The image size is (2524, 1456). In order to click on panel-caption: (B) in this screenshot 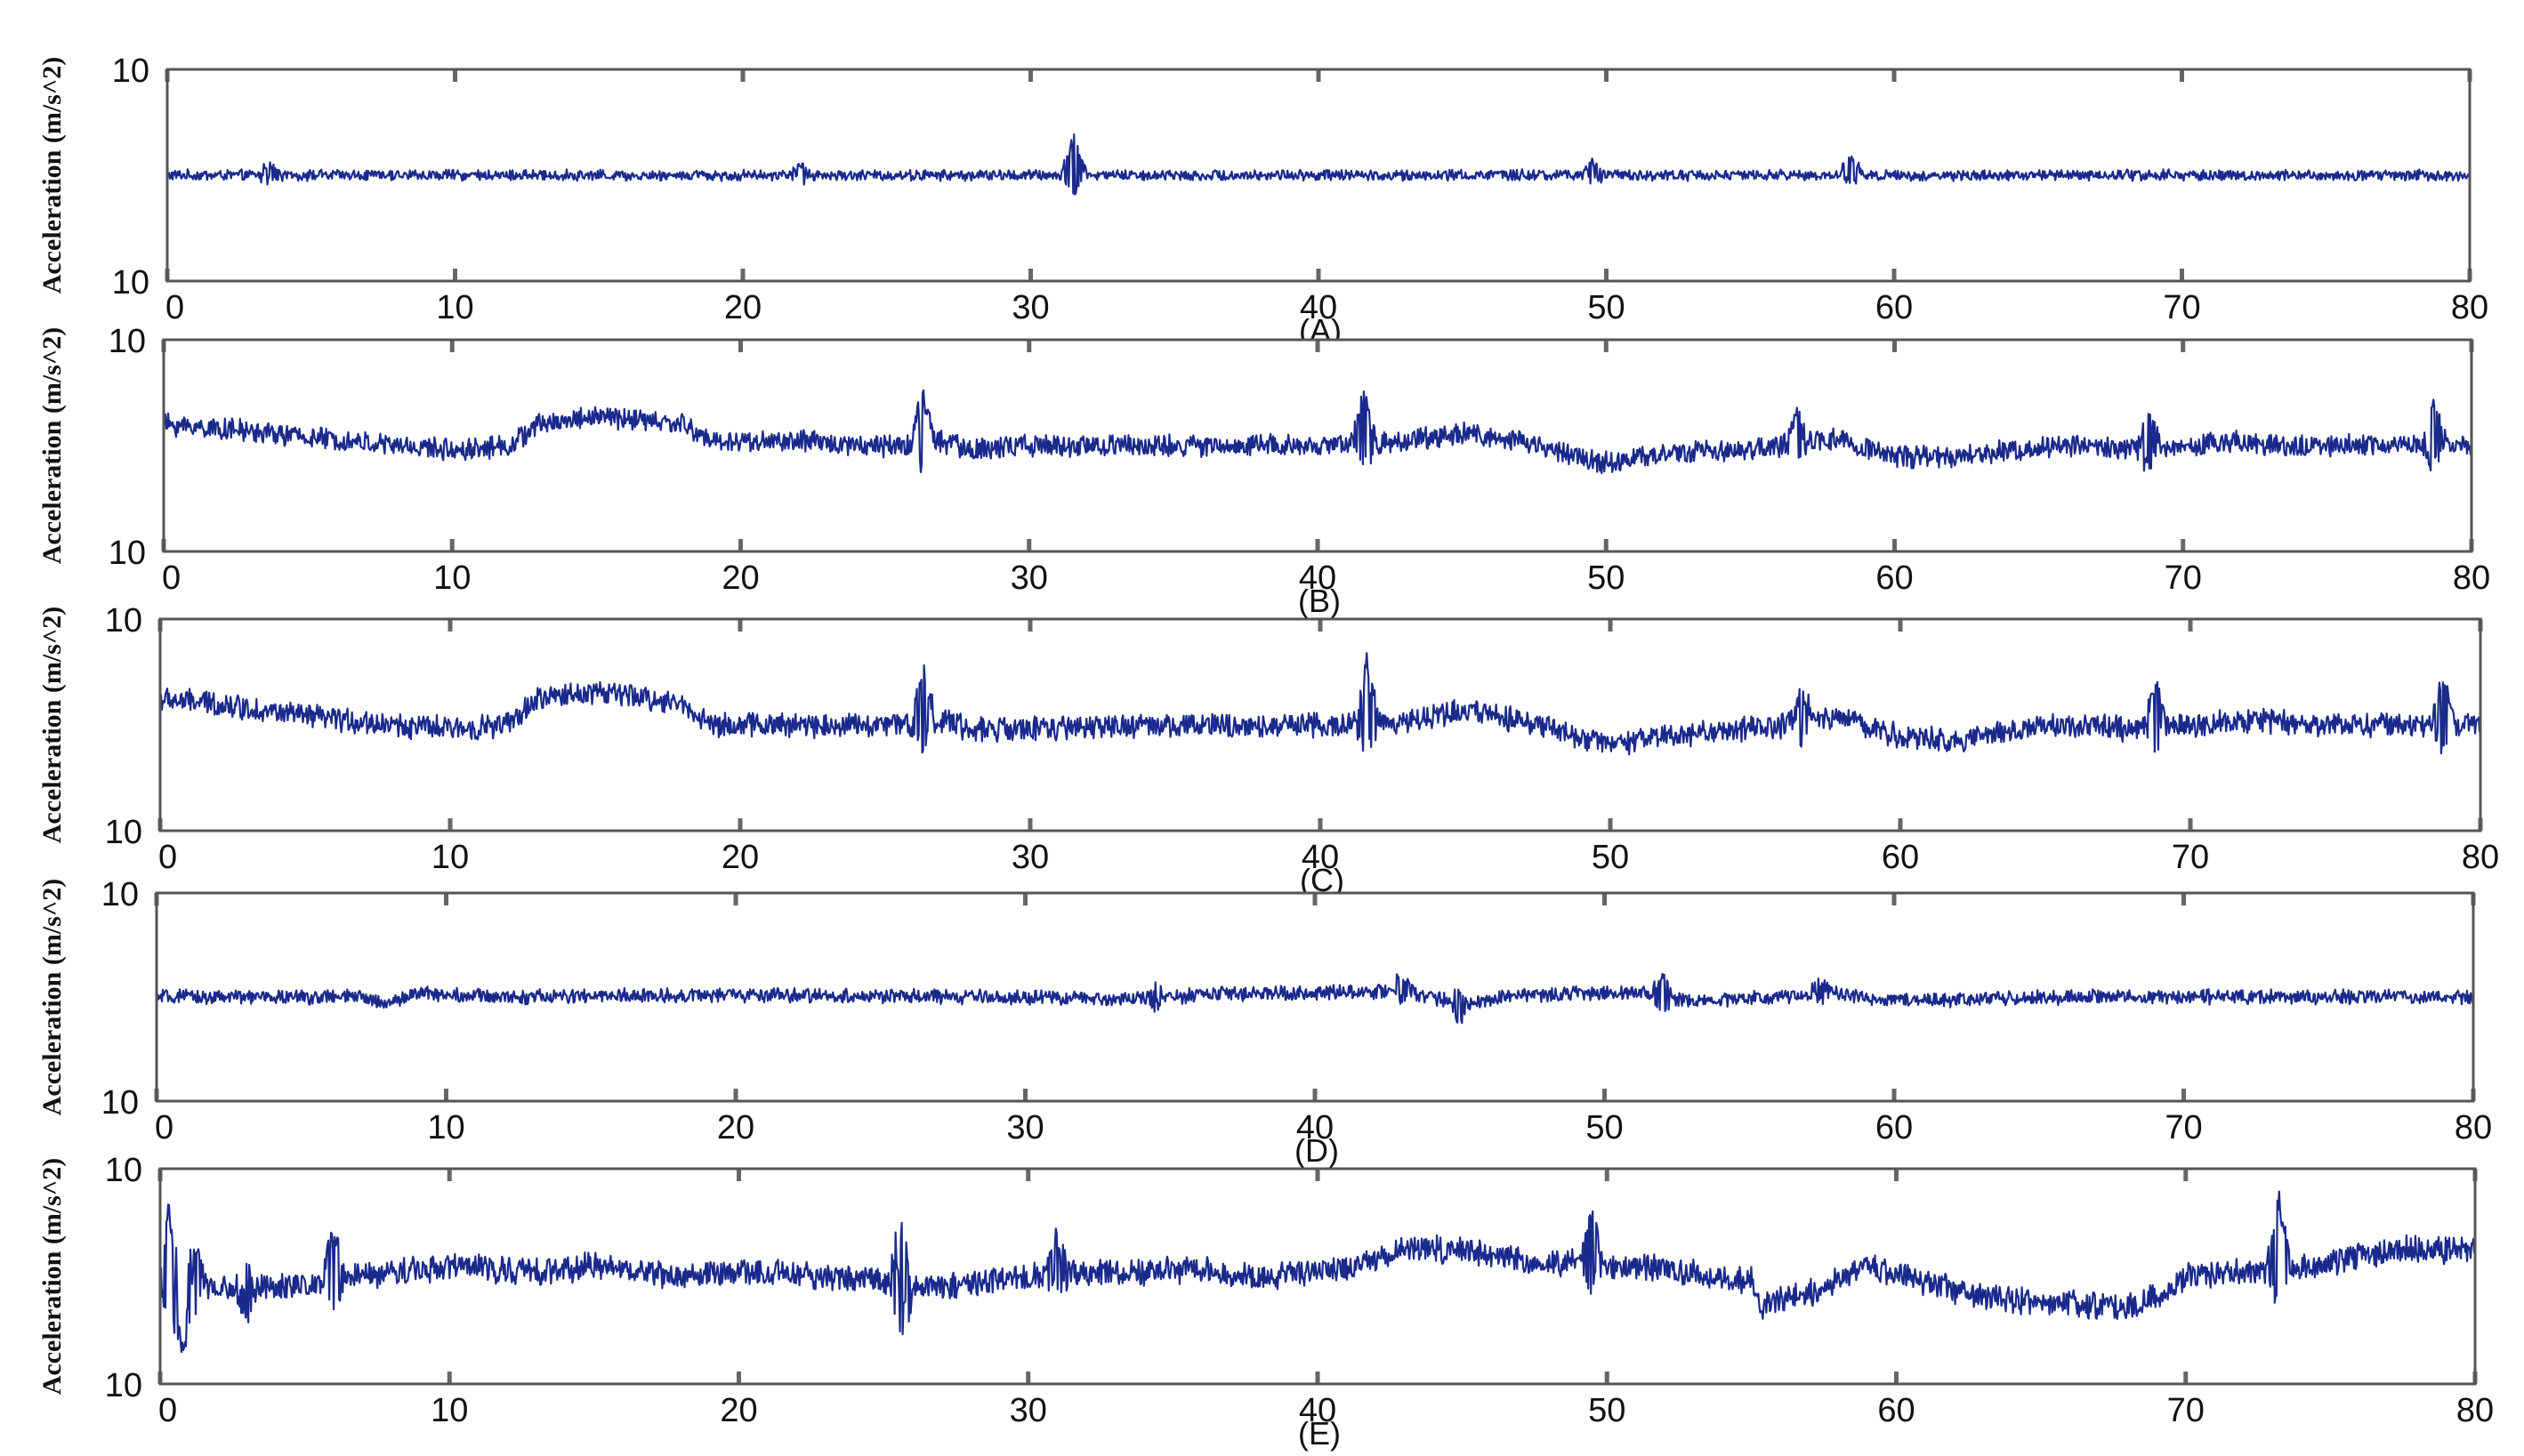, I will do `click(1319, 601)`.